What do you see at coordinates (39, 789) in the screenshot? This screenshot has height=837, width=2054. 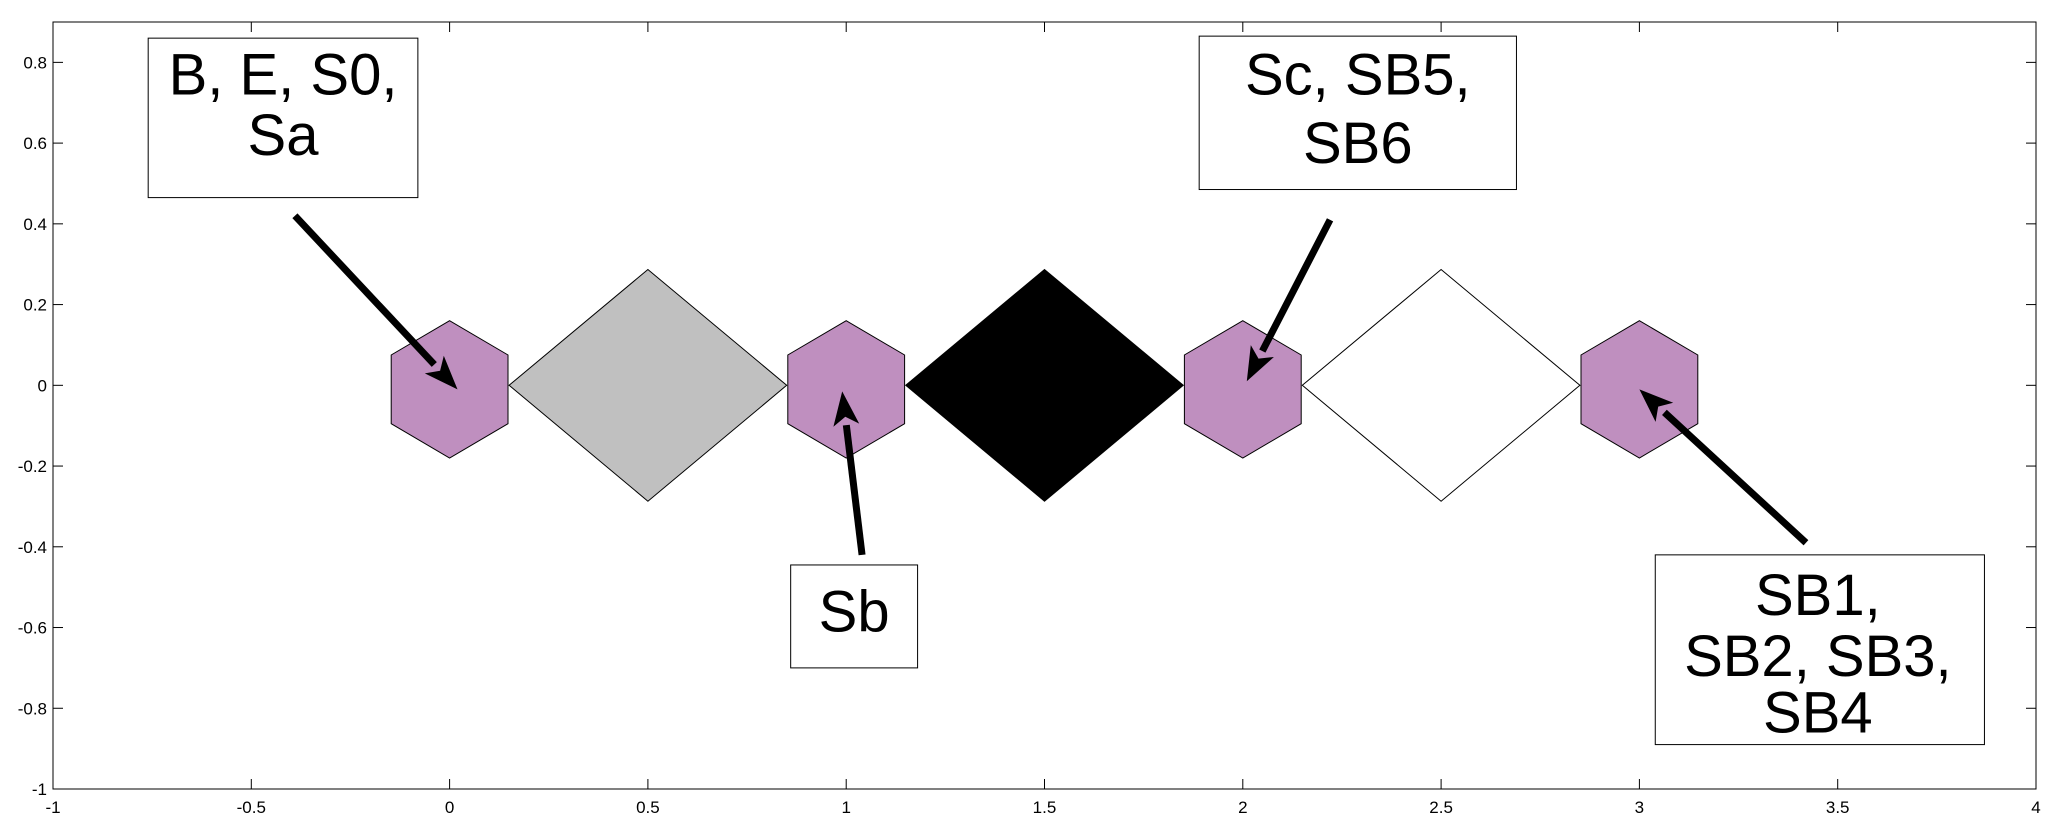 I see `y-tick-label: -1` at bounding box center [39, 789].